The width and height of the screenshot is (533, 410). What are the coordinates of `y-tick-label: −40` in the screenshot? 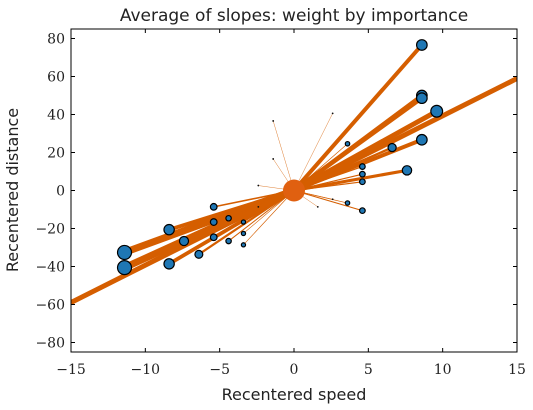 It's located at (50, 268).